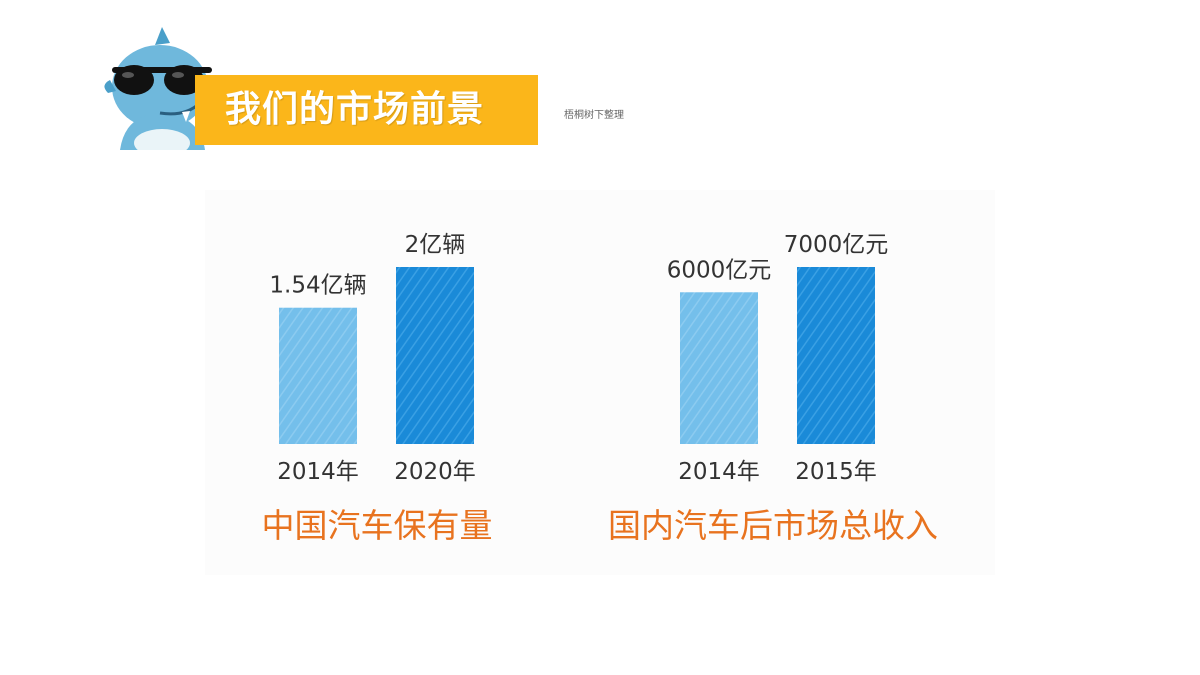  Describe the element at coordinates (594, 115) in the screenshot. I see `credit-text: 梧桐树下整理` at that location.